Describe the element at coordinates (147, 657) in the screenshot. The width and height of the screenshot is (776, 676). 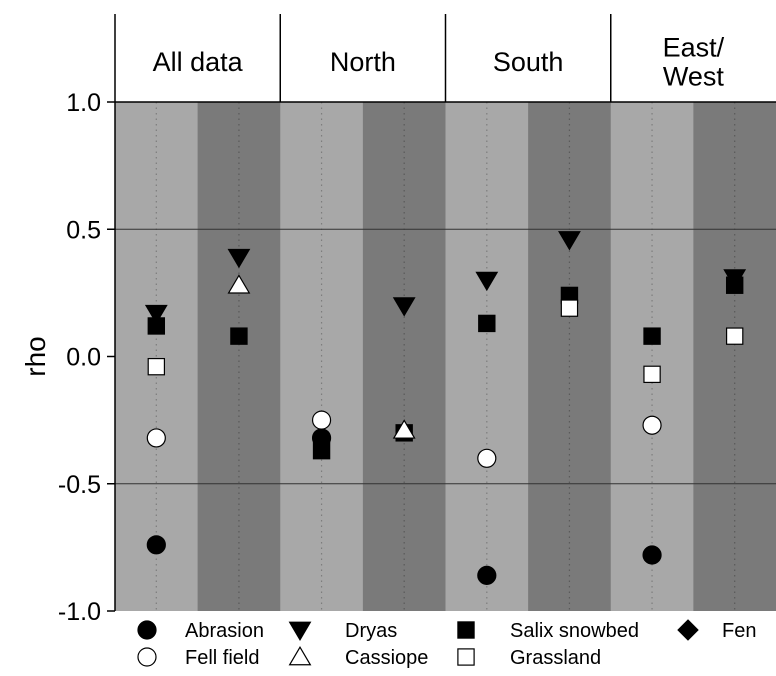
I see `legend-marker-fell-field` at that location.